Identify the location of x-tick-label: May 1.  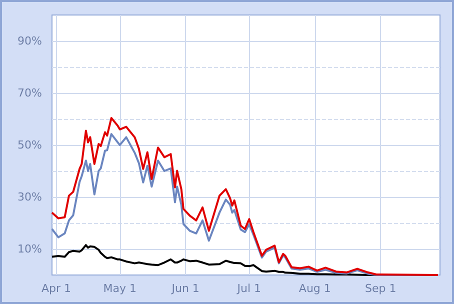
(119, 288).